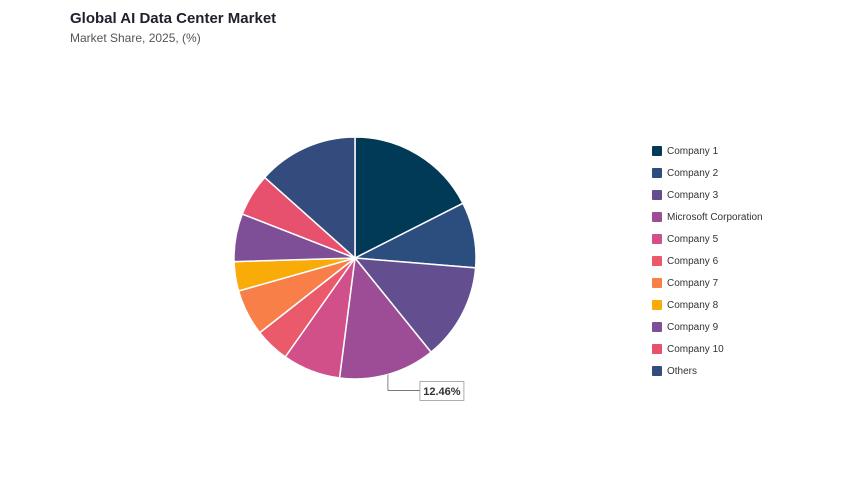 The width and height of the screenshot is (850, 500). Describe the element at coordinates (693, 261) in the screenshot. I see `legend-label: Company 6` at that location.